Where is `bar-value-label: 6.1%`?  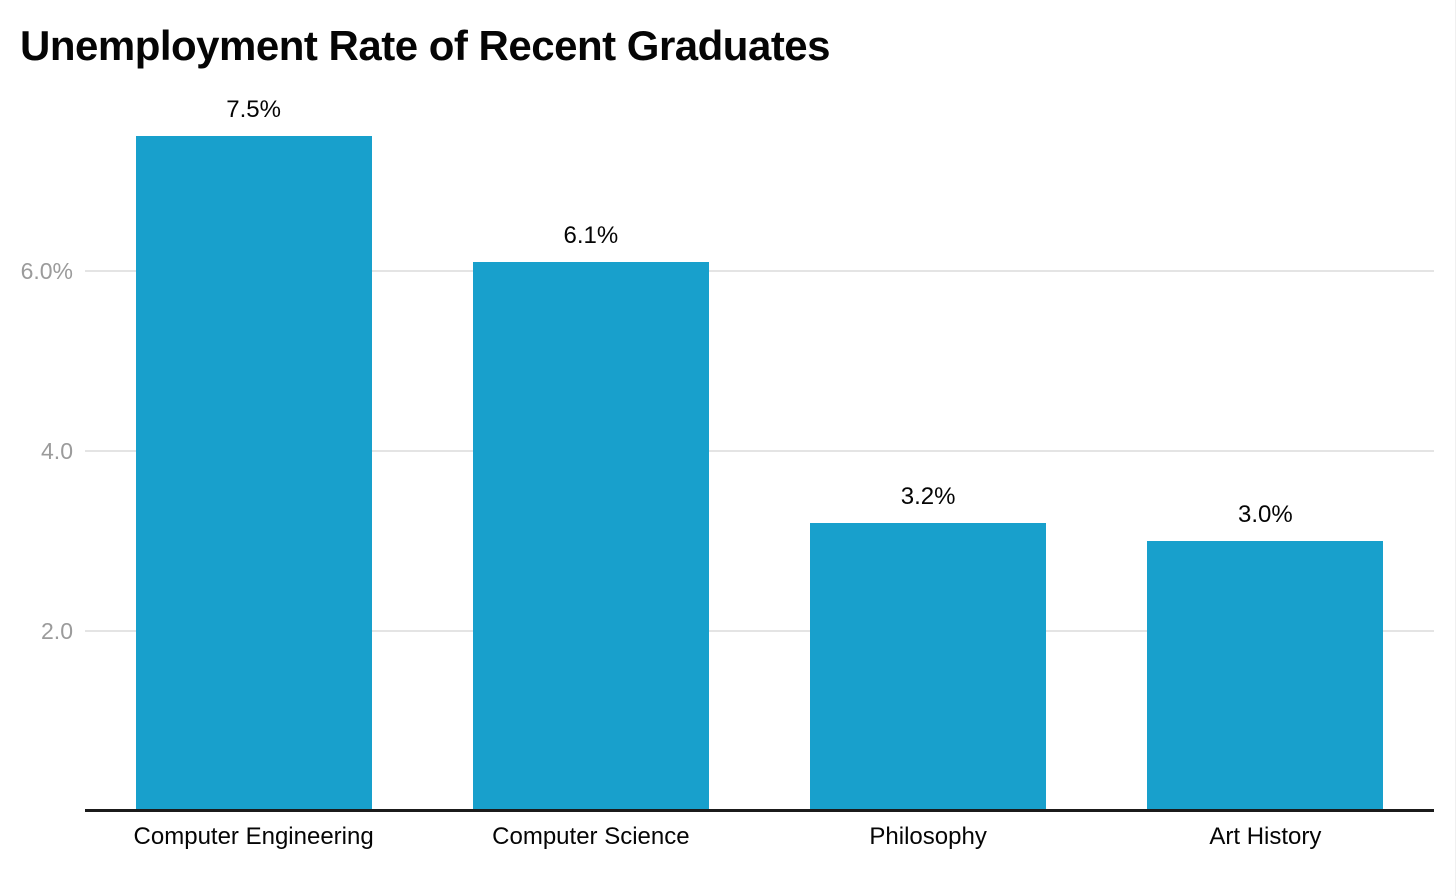
bar-value-label: 6.1% is located at coordinates (591, 235).